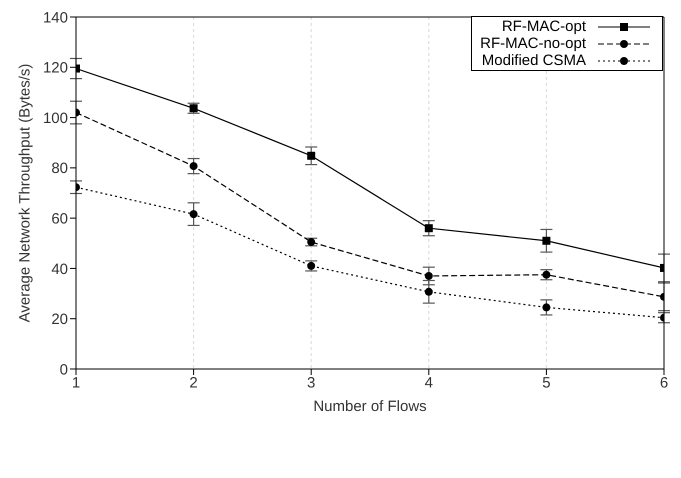 The width and height of the screenshot is (681, 478). Describe the element at coordinates (76, 383) in the screenshot. I see `x-tick-label: 1` at that location.